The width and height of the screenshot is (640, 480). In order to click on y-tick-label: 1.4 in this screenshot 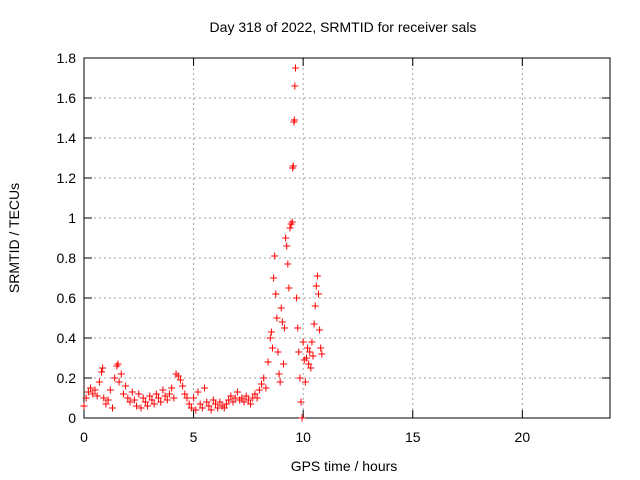, I will do `click(67, 138)`.